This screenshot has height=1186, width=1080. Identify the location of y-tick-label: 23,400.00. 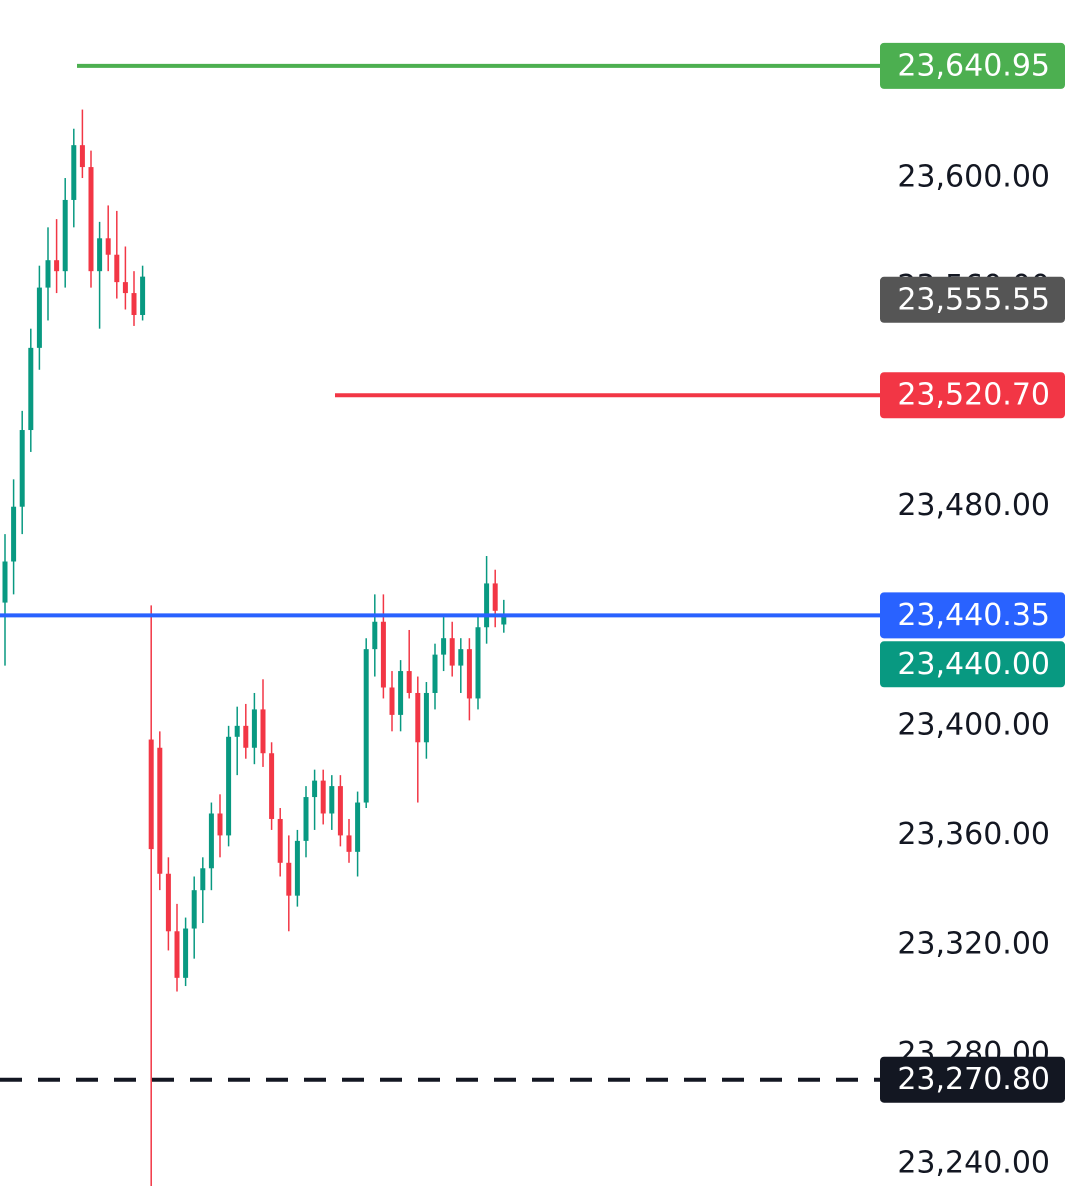
(973, 724).